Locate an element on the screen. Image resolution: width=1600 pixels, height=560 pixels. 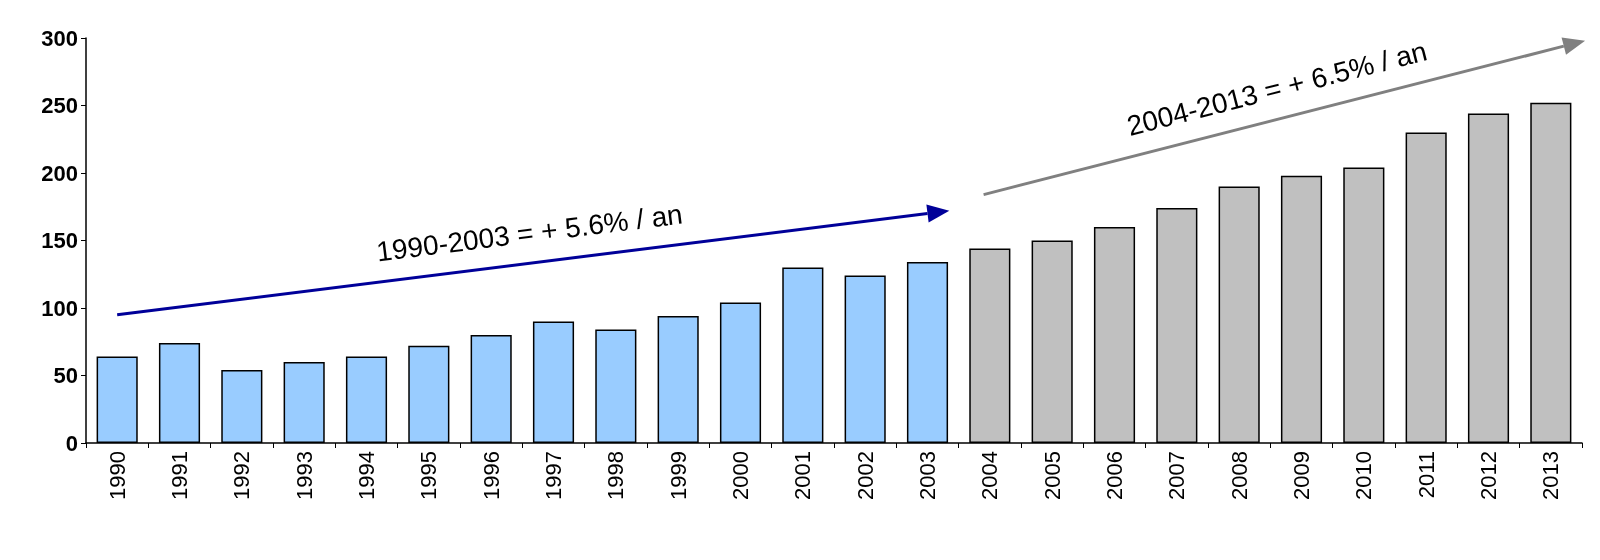
y-tick-label: 200 is located at coordinates (59, 173).